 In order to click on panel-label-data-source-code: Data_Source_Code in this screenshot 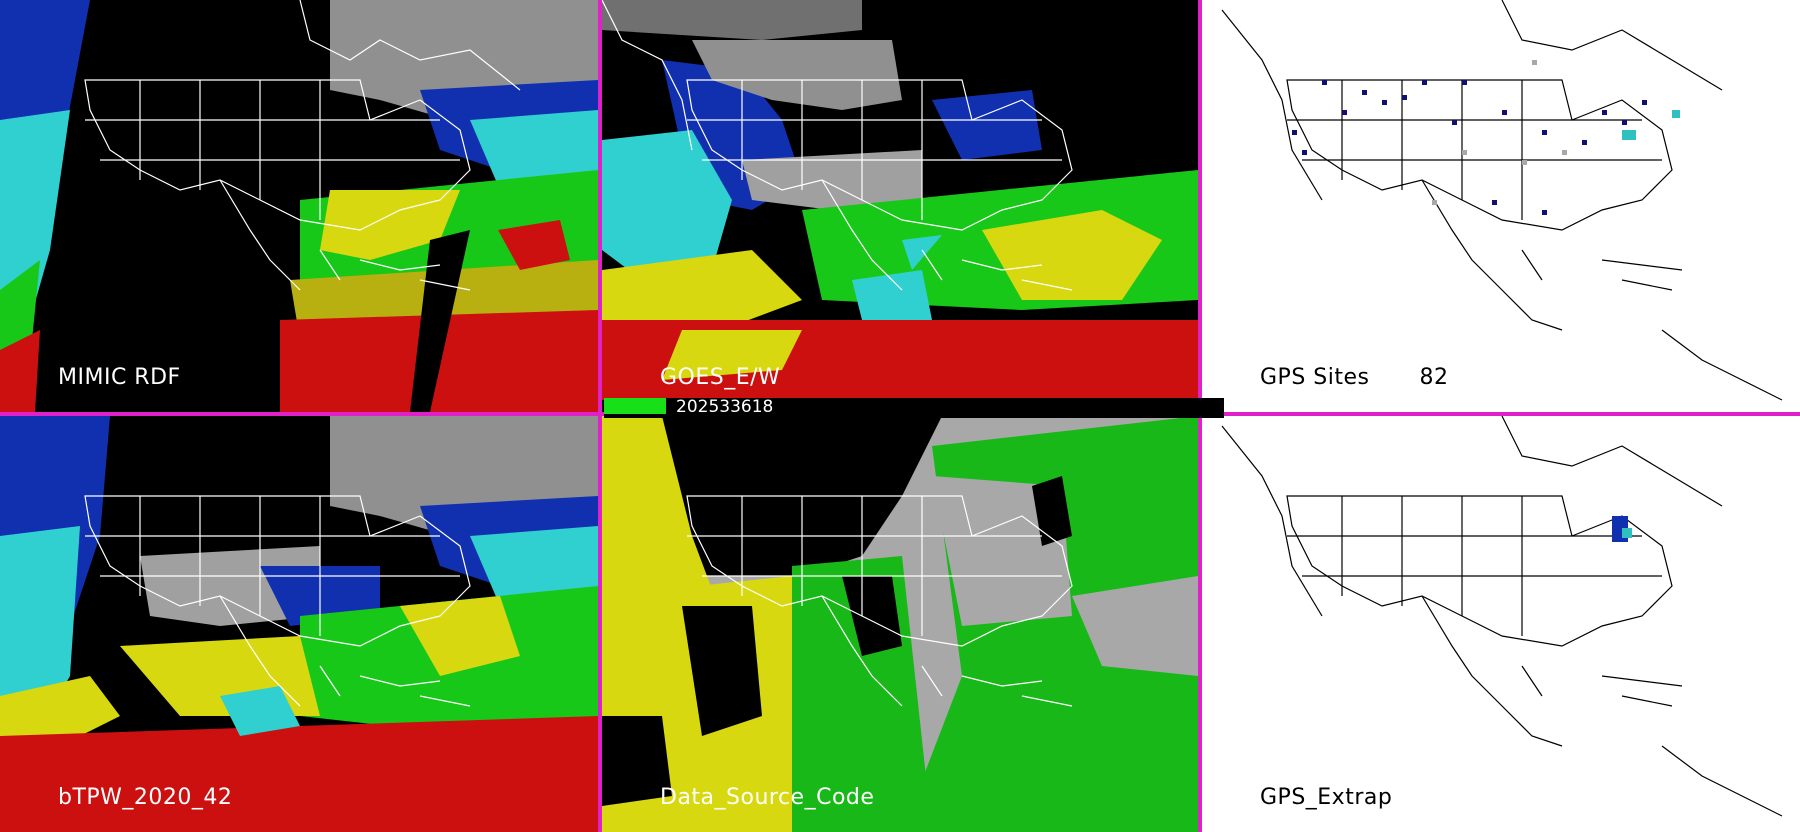, I will do `click(767, 797)`.